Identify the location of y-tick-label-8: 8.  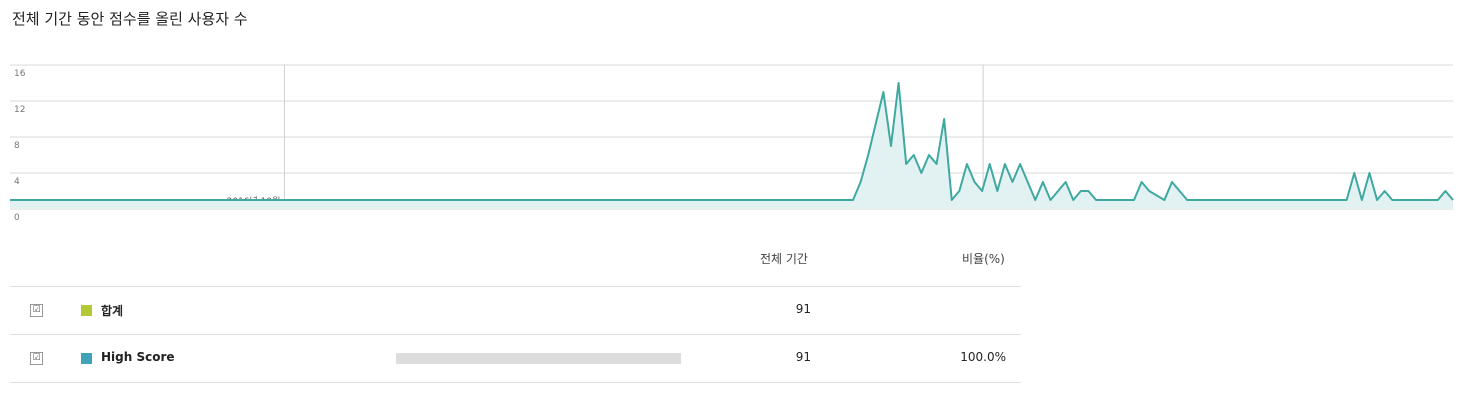
(17, 146).